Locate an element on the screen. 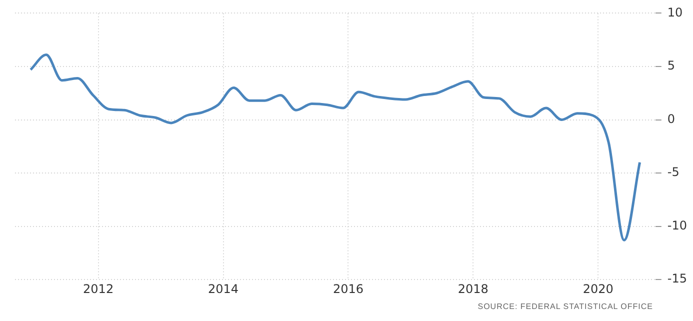 This screenshot has height=321, width=693. y-tick-label: -10 is located at coordinates (677, 225).